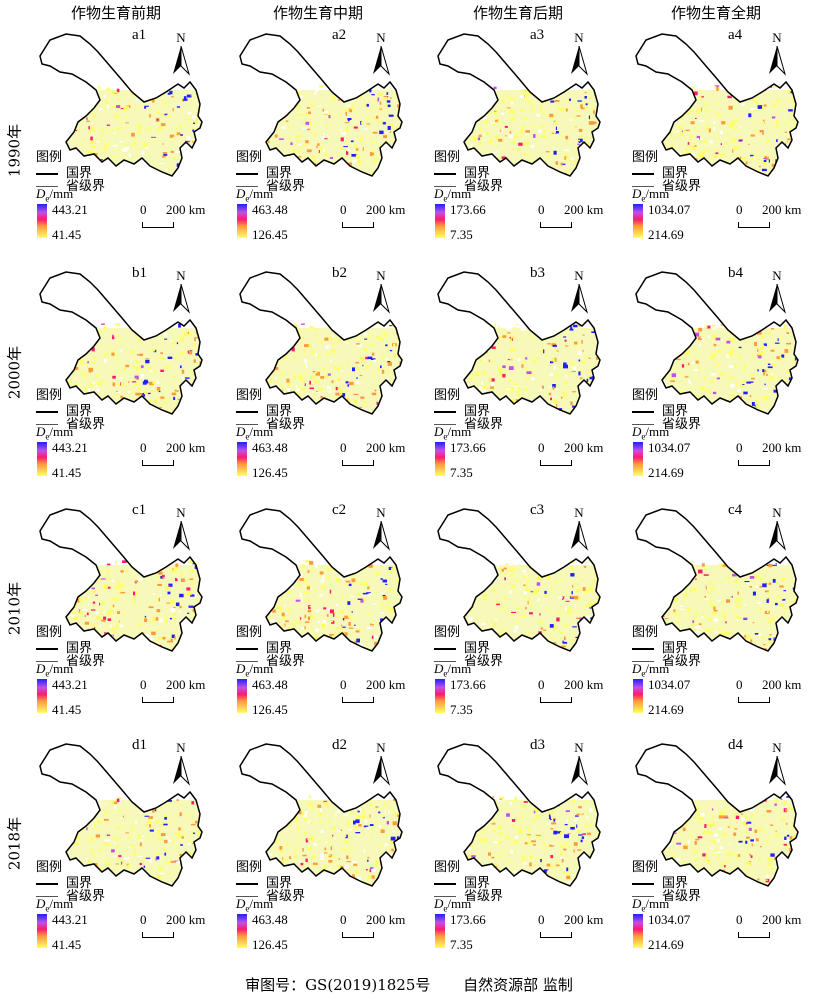 This screenshot has height=1000, width=818. What do you see at coordinates (517, 13) in the screenshot?
I see `column-header-late: 作物生育后期` at bounding box center [517, 13].